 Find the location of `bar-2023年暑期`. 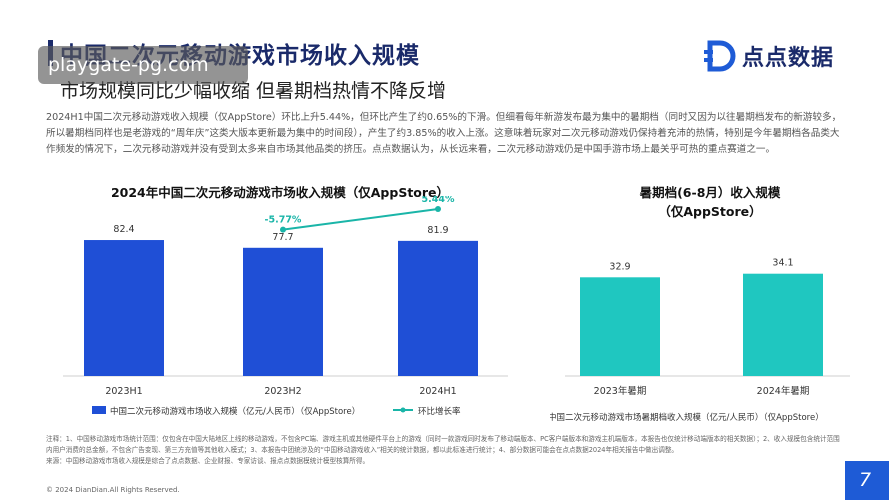

bar-2023年暑期 is located at coordinates (620, 326).